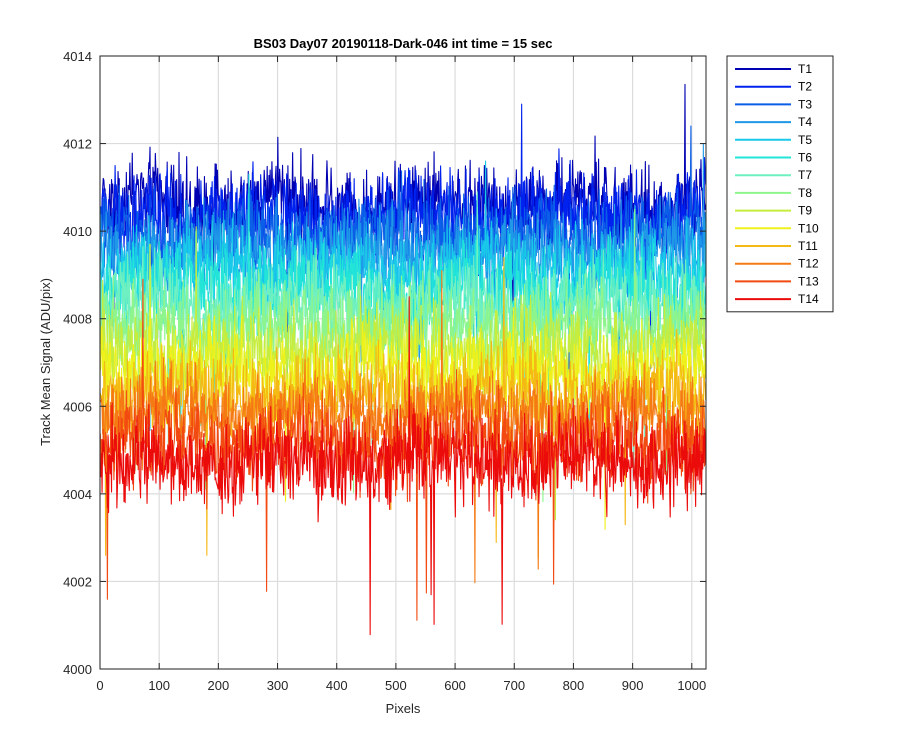 Image resolution: width=900 pixels, height=750 pixels. Describe the element at coordinates (805, 211) in the screenshot. I see `legend-label: T9` at that location.